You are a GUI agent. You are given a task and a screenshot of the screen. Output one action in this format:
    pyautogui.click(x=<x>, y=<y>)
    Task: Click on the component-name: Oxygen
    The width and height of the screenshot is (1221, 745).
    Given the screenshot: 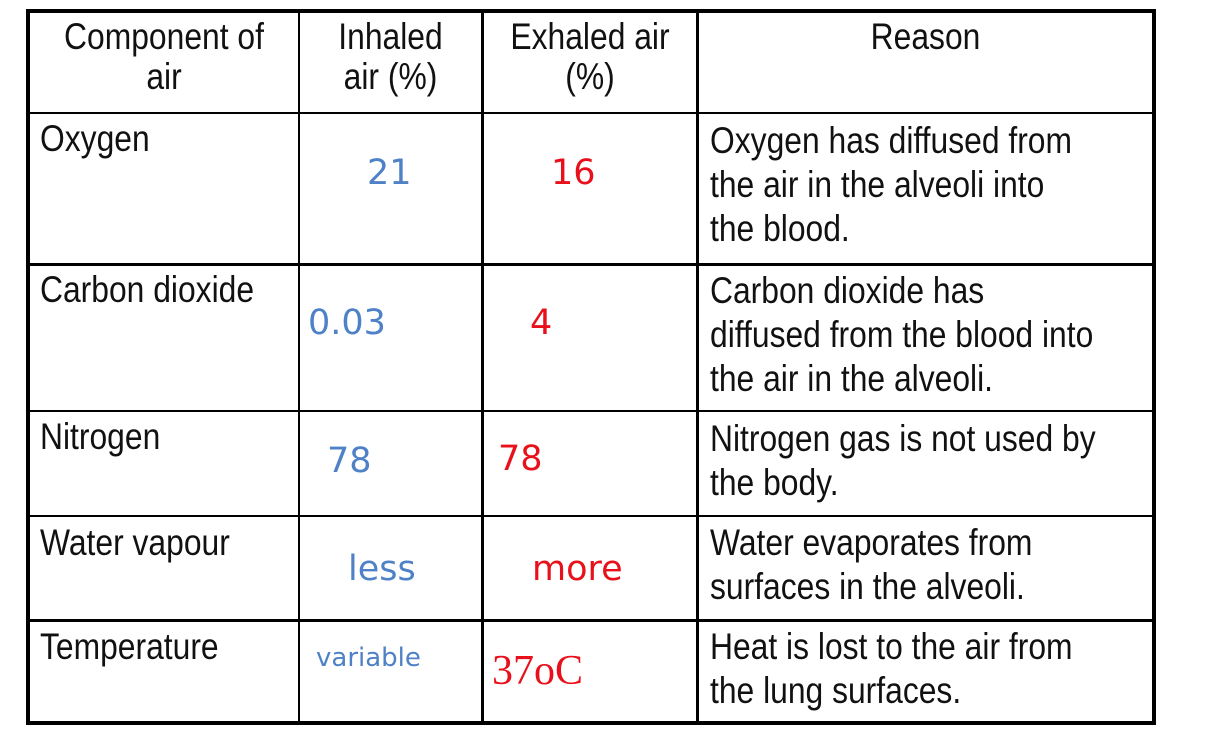 What is the action you would take?
    pyautogui.click(x=95, y=138)
    